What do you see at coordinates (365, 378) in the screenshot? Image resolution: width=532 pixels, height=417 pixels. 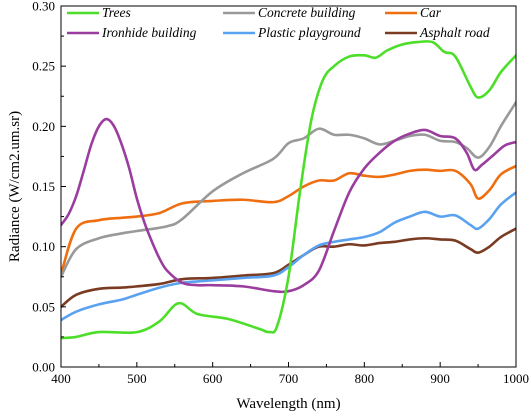 I see `x-tick-label: 800` at bounding box center [365, 378].